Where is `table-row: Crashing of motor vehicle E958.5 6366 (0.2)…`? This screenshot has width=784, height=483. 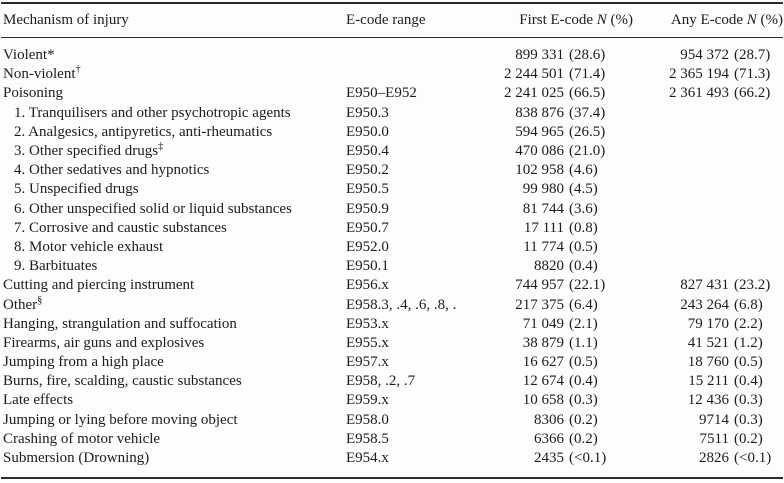 table-row: Crashing of motor vehicle E958.5 6366 (0.2)… is located at coordinates (392, 439).